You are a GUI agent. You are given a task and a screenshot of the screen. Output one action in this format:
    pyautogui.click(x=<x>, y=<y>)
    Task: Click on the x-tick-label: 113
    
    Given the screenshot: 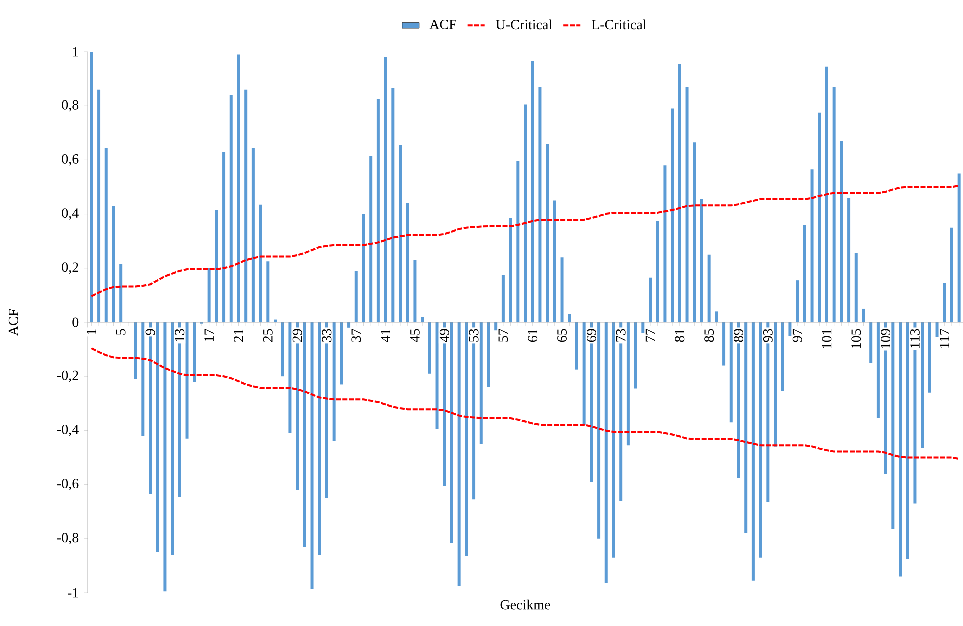 What is the action you would take?
    pyautogui.click(x=915, y=338)
    